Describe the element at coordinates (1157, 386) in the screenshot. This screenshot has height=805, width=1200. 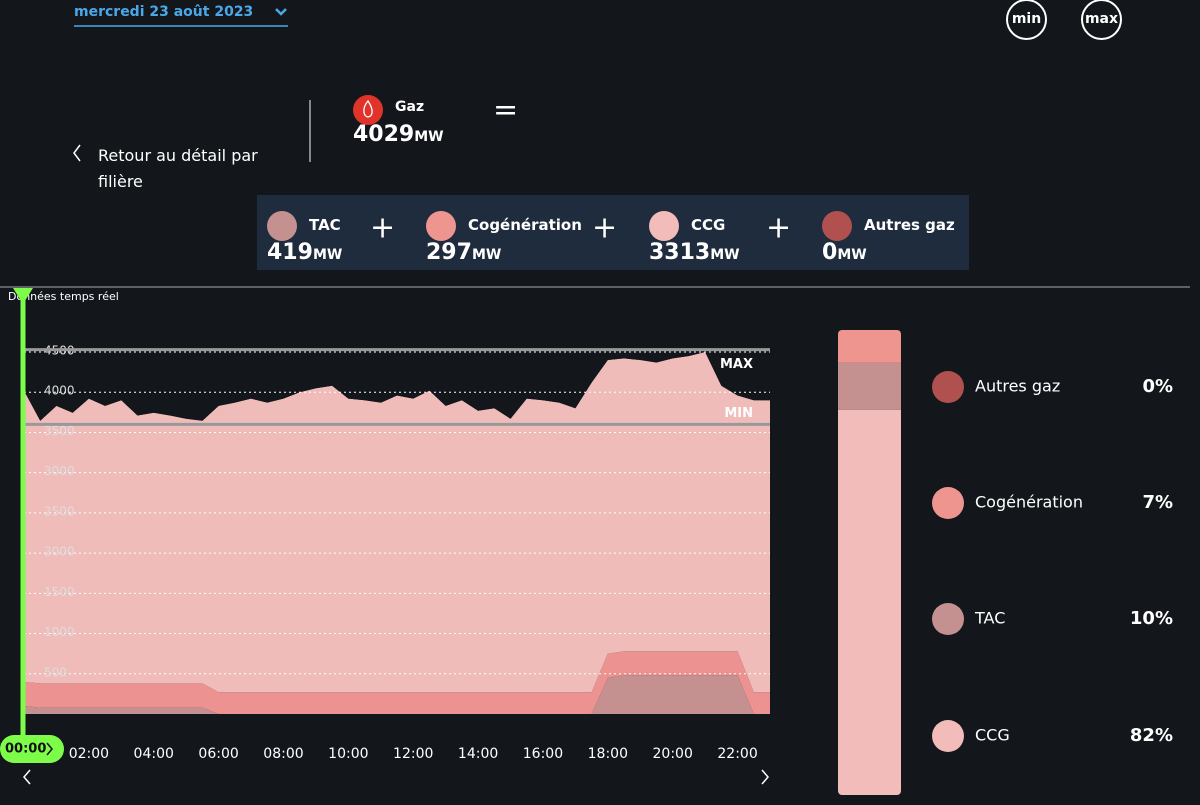
I see `legend-value: 0%` at that location.